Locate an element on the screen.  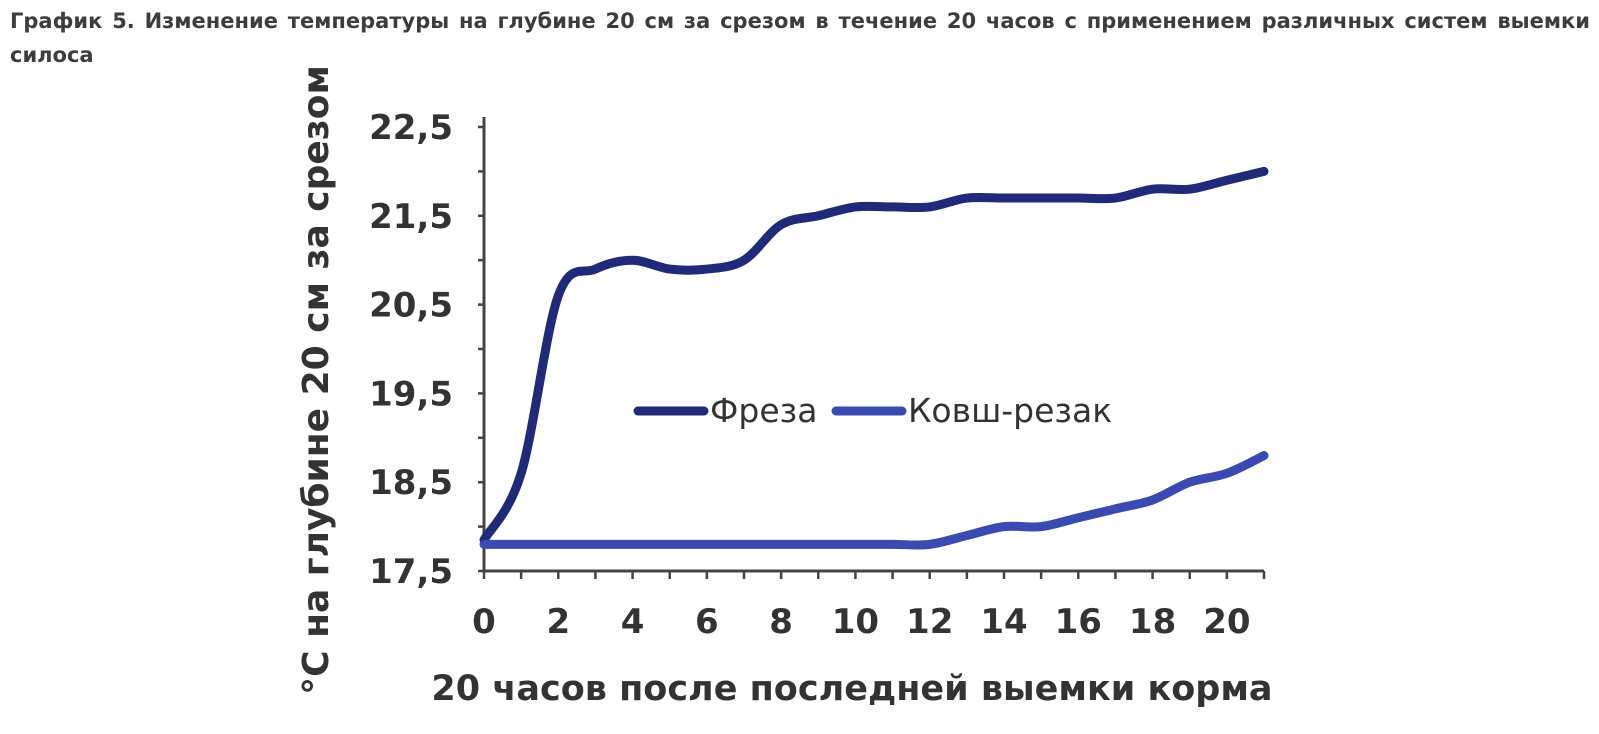
chart-legend: Фреза Ковш-резак is located at coordinates (872, 410).